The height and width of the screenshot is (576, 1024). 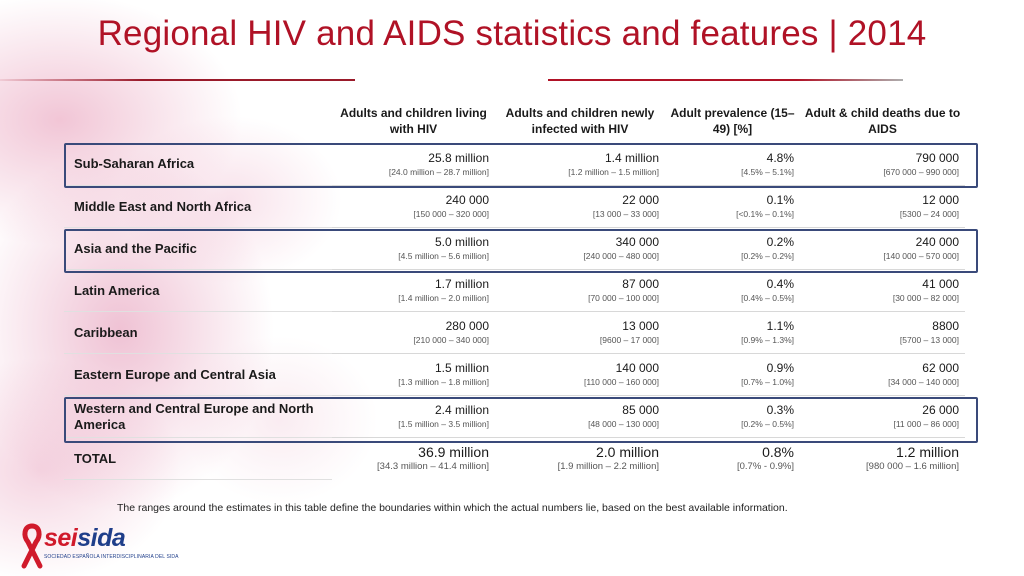 I want to click on deaths-range: [5300 – 24 000], so click(x=929, y=214).